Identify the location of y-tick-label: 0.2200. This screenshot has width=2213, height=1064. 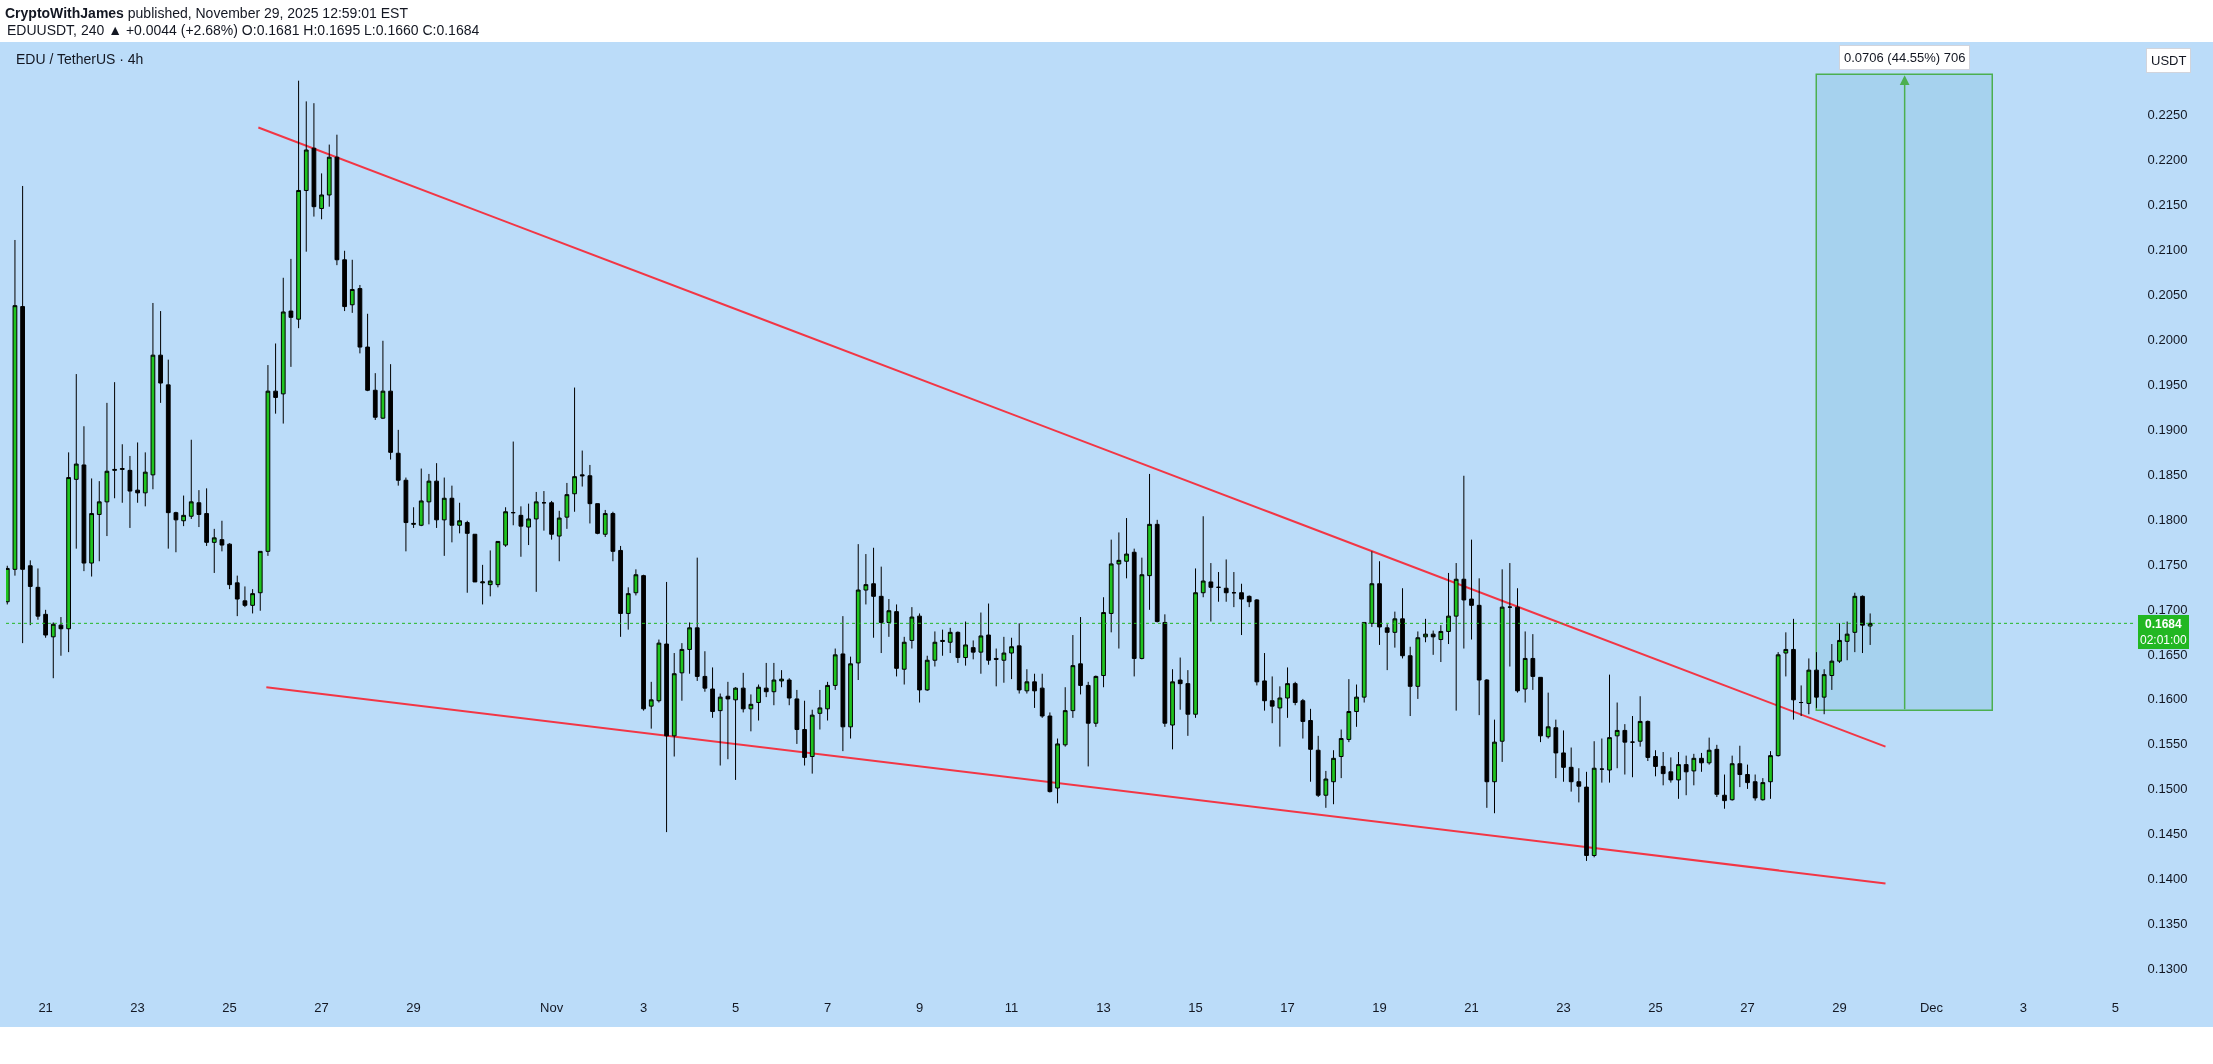
(2167, 159).